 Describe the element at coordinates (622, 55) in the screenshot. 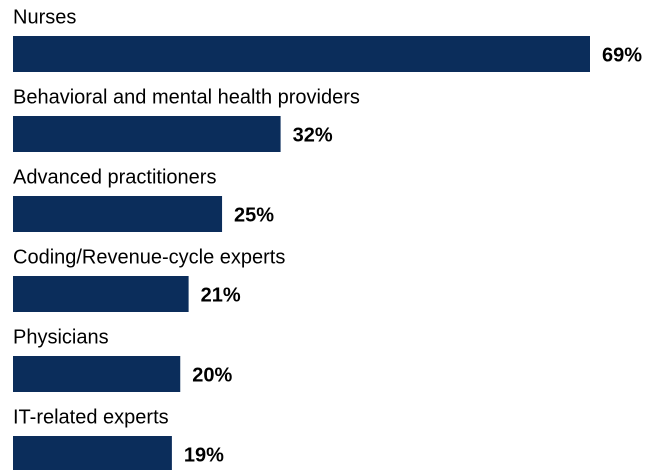

I see `value-label: 69%` at that location.